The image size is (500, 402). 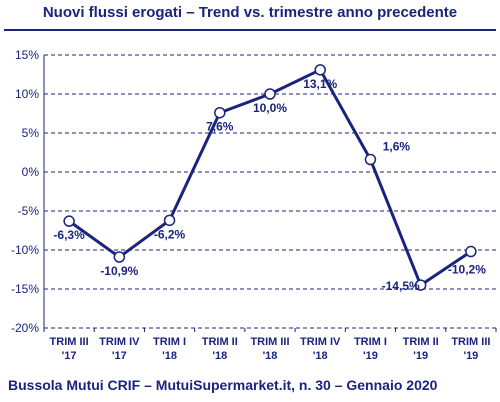 What do you see at coordinates (25, 250) in the screenshot?
I see `y-tick-label: -10%` at bounding box center [25, 250].